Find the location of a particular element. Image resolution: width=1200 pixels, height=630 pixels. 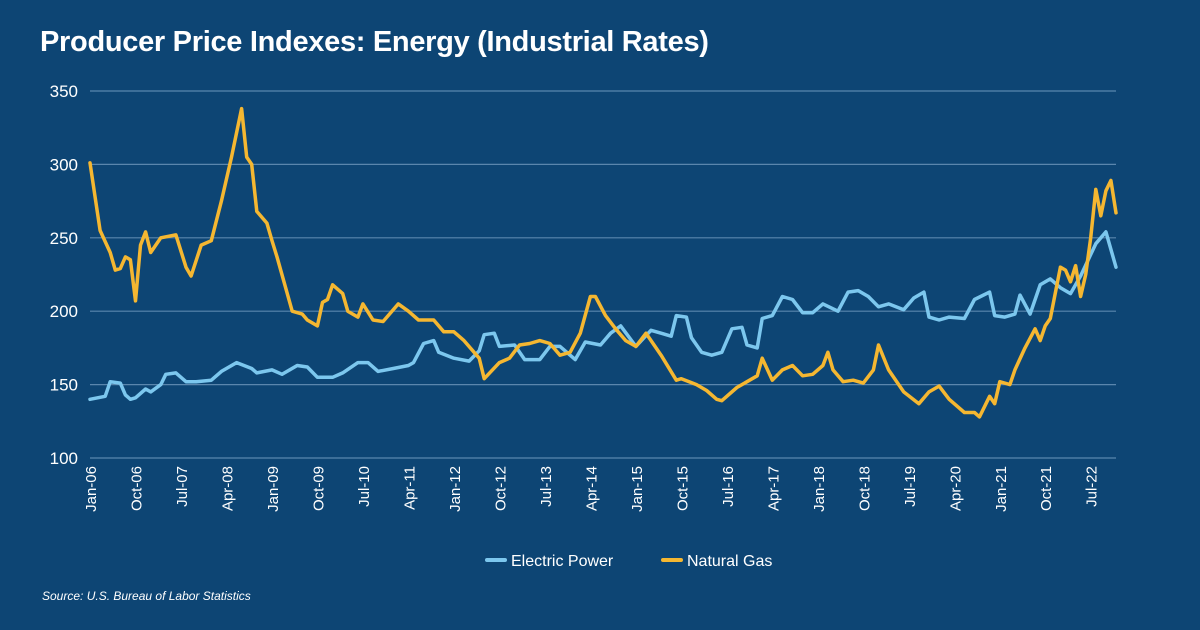

x-tick-label: Oct-21 is located at coordinates (1046, 488).